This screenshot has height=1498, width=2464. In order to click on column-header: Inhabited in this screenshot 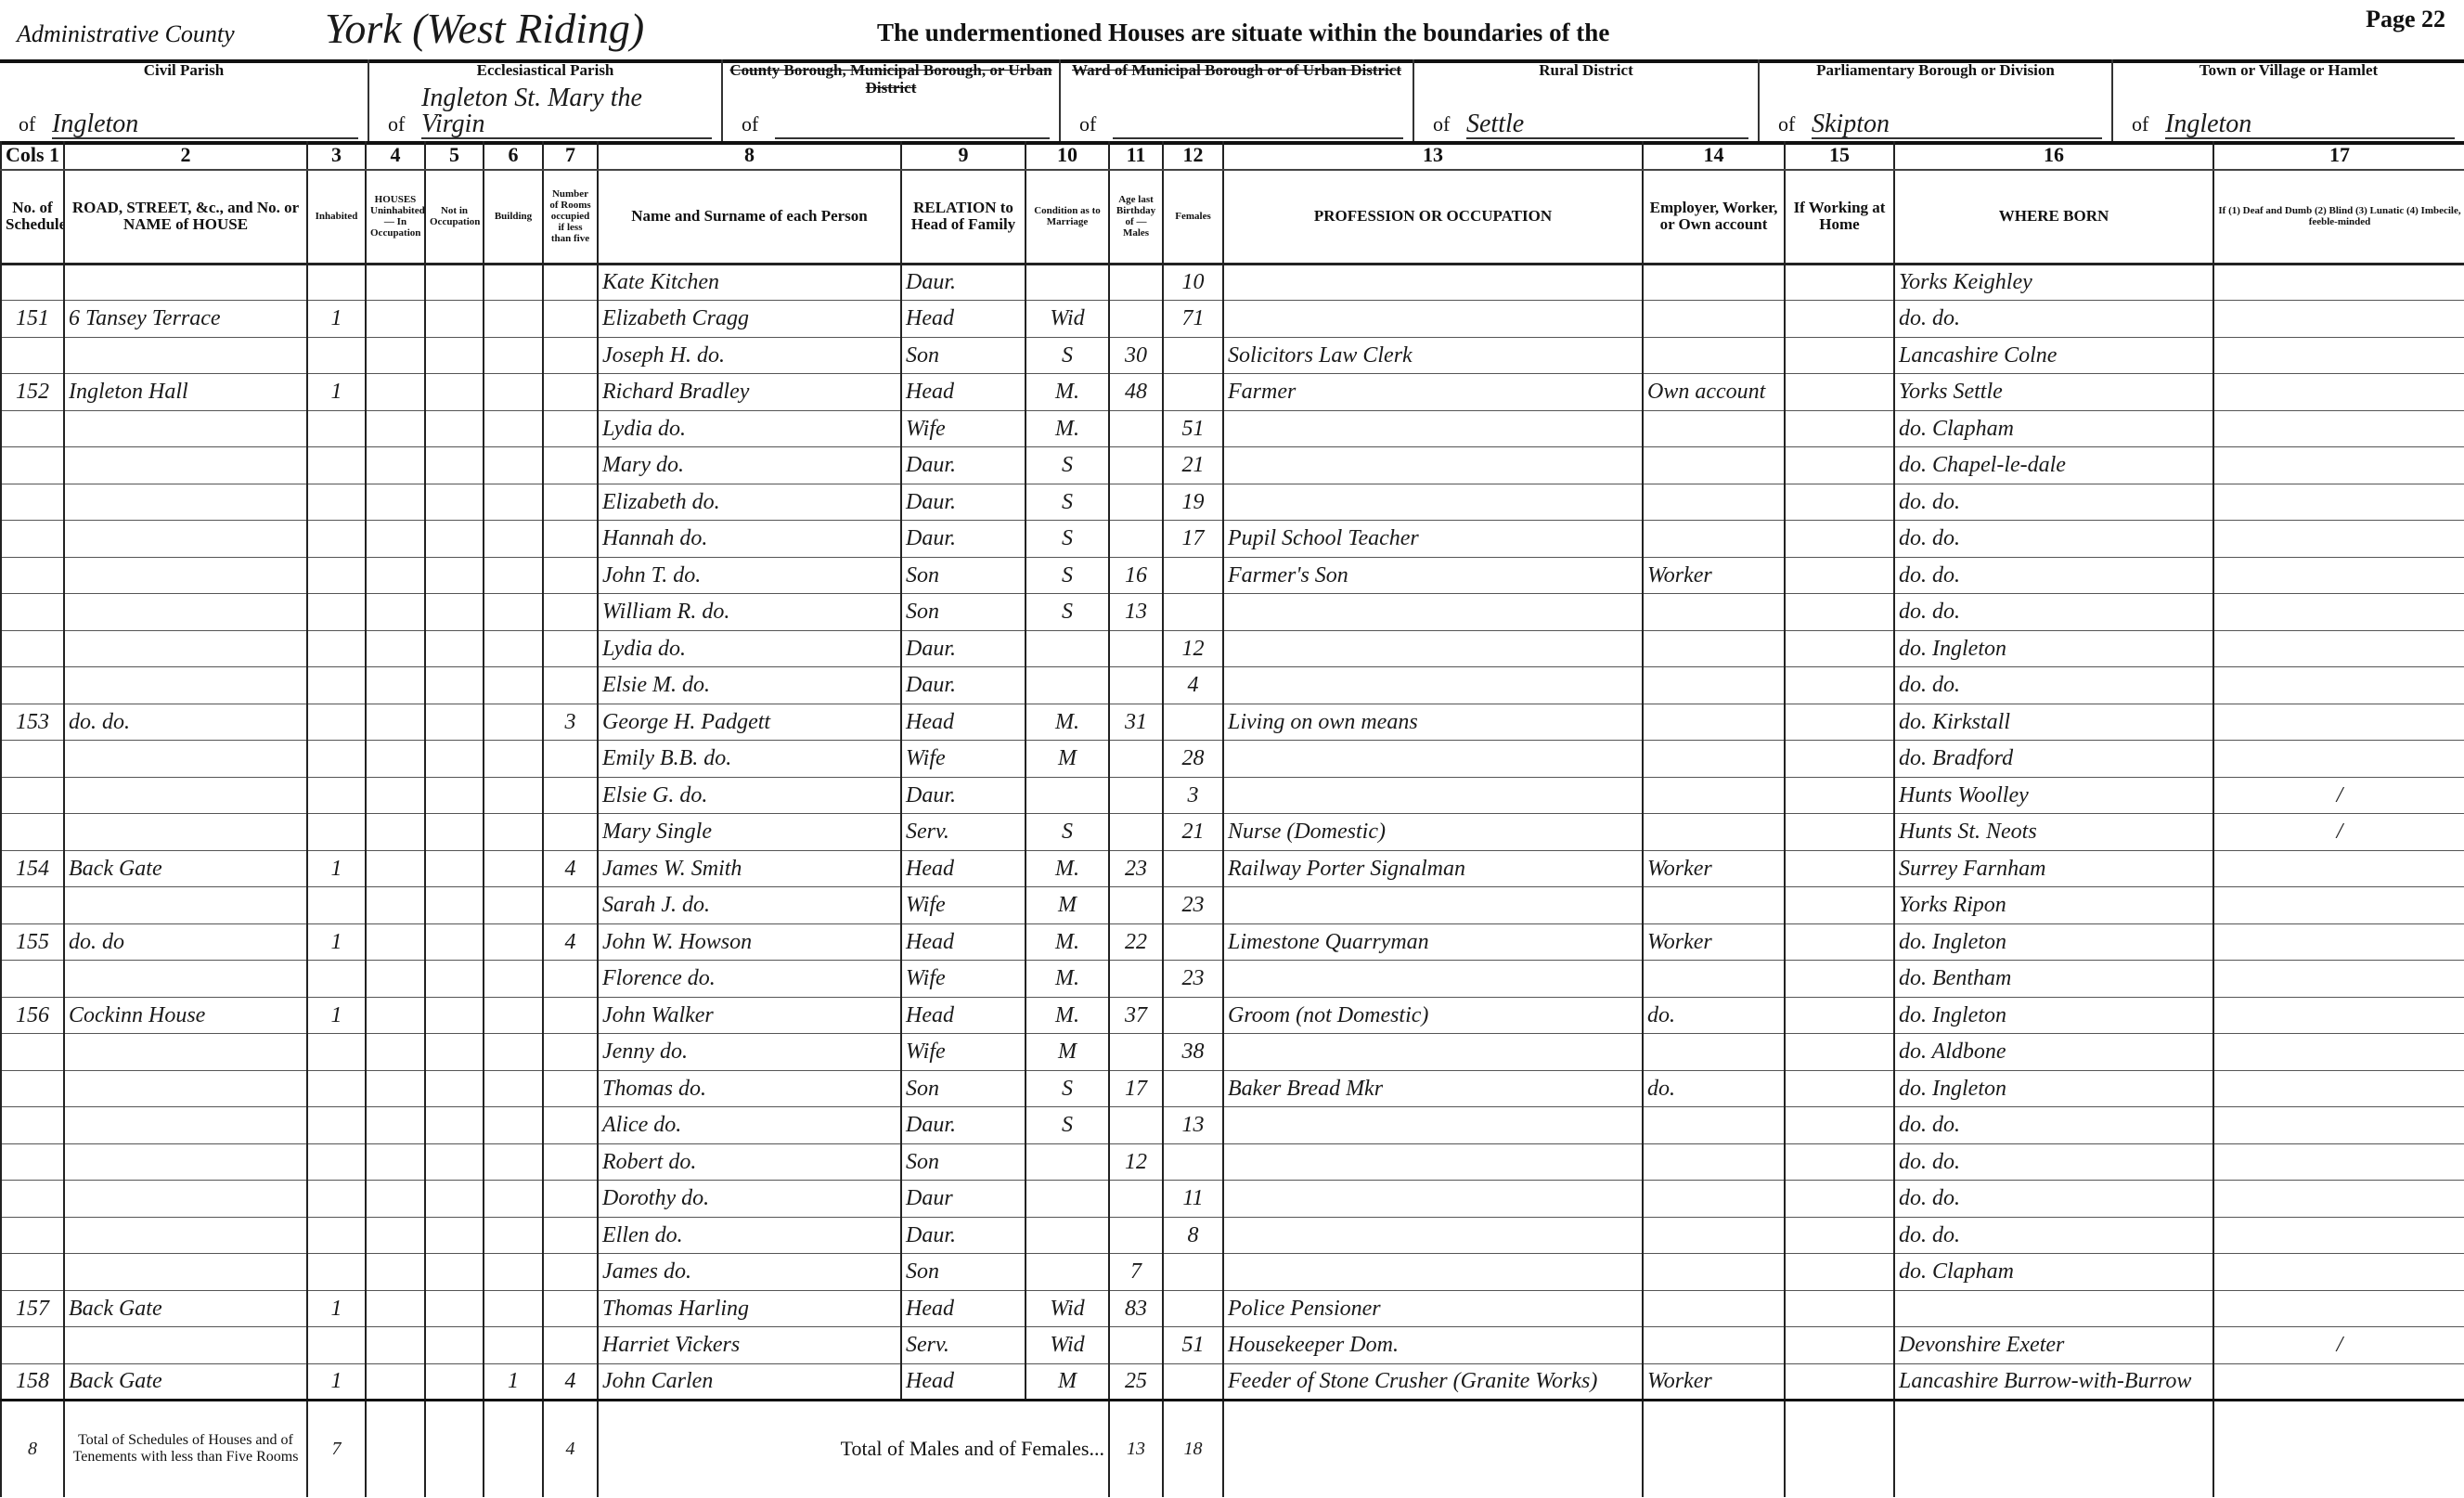, I will do `click(336, 217)`.